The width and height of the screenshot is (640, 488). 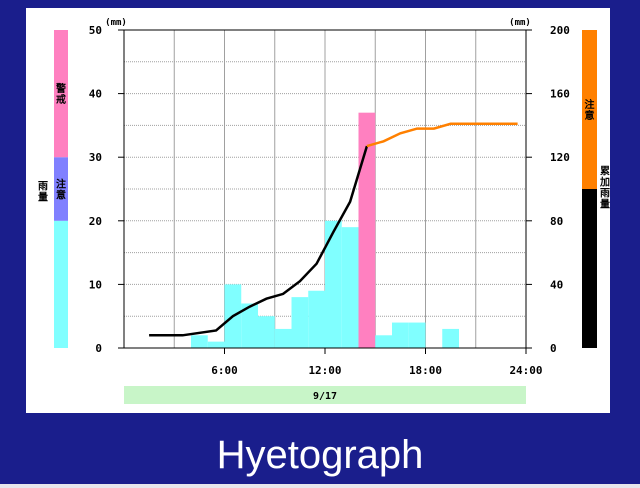 What do you see at coordinates (604, 182) in the screenshot?
I see `cumulative-axis-label: 加` at bounding box center [604, 182].